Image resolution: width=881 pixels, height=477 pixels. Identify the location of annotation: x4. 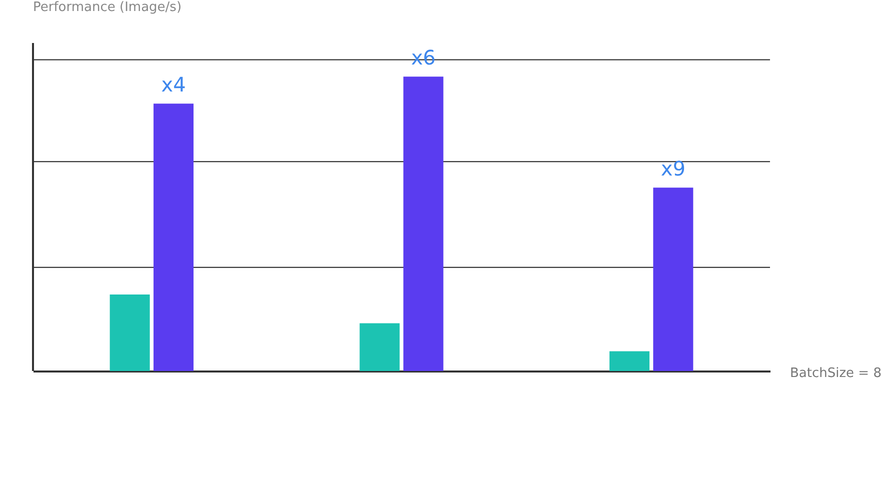
(173, 84).